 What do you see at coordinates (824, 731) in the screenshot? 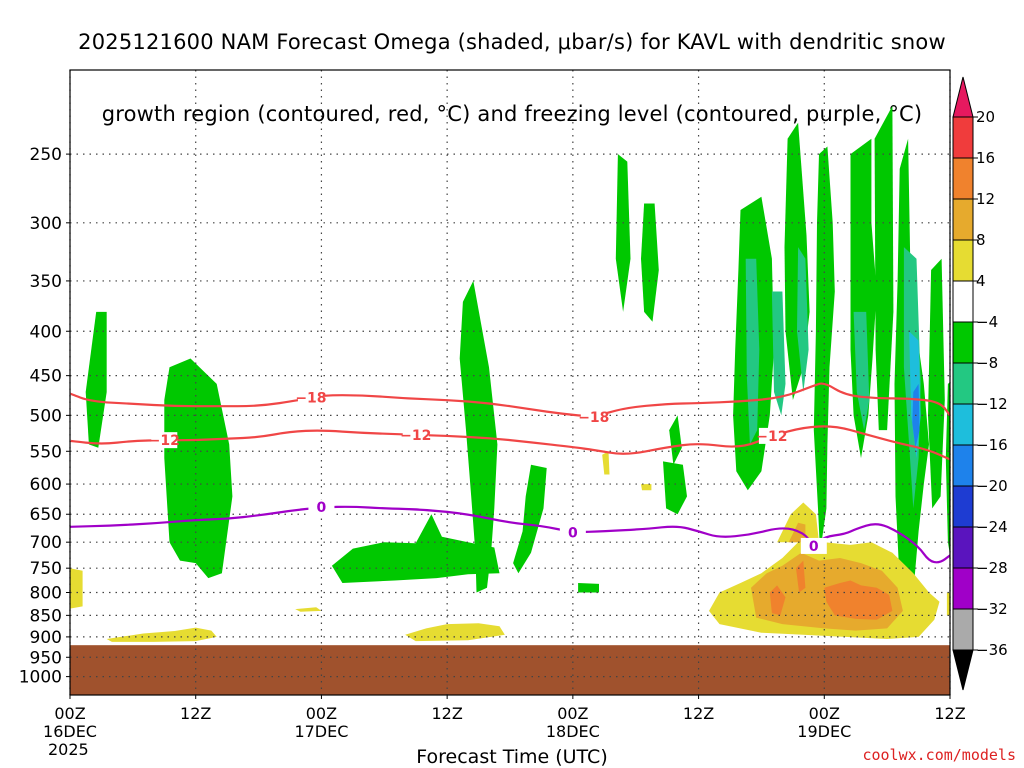
I see `x-date-label-72: 19DEC` at bounding box center [824, 731].